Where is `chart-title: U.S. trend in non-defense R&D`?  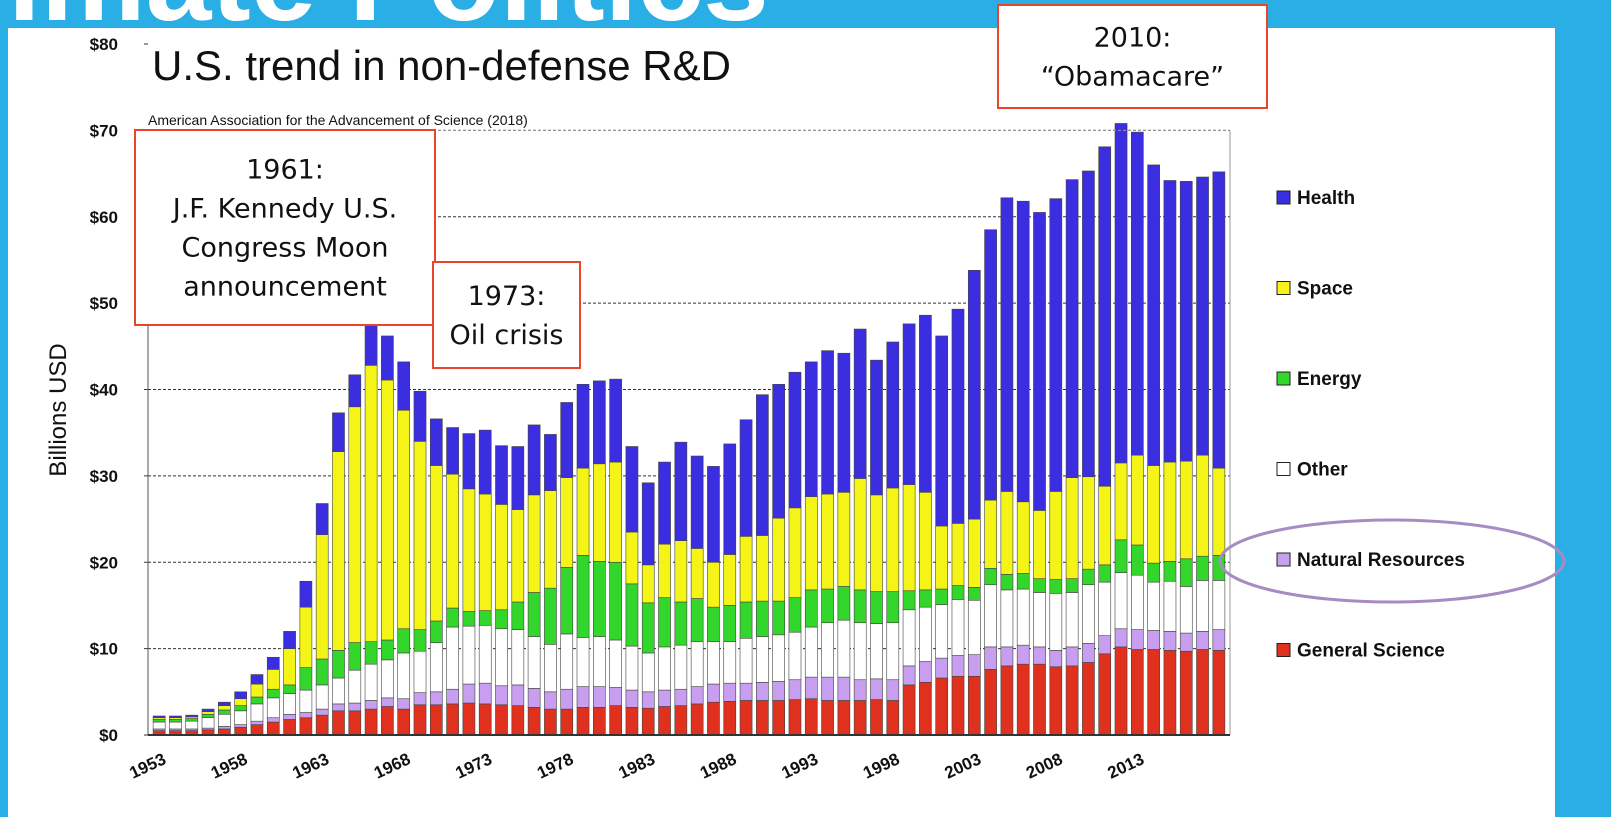 chart-title: U.S. trend in non-defense R&D is located at coordinates (441, 65).